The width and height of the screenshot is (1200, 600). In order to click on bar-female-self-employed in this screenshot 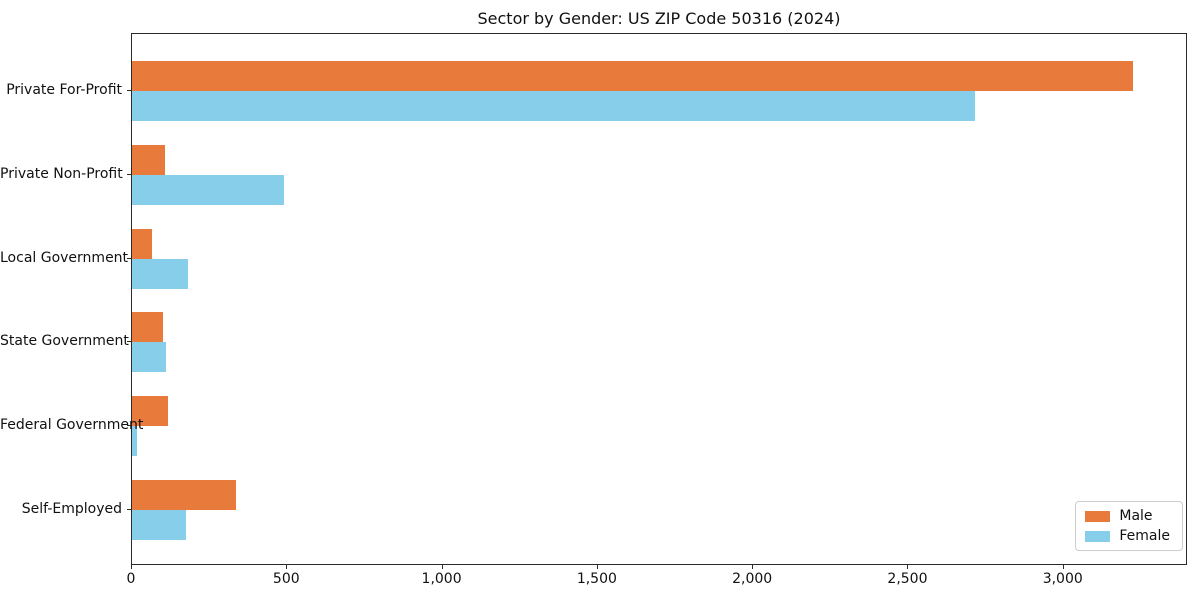, I will do `click(159, 525)`.